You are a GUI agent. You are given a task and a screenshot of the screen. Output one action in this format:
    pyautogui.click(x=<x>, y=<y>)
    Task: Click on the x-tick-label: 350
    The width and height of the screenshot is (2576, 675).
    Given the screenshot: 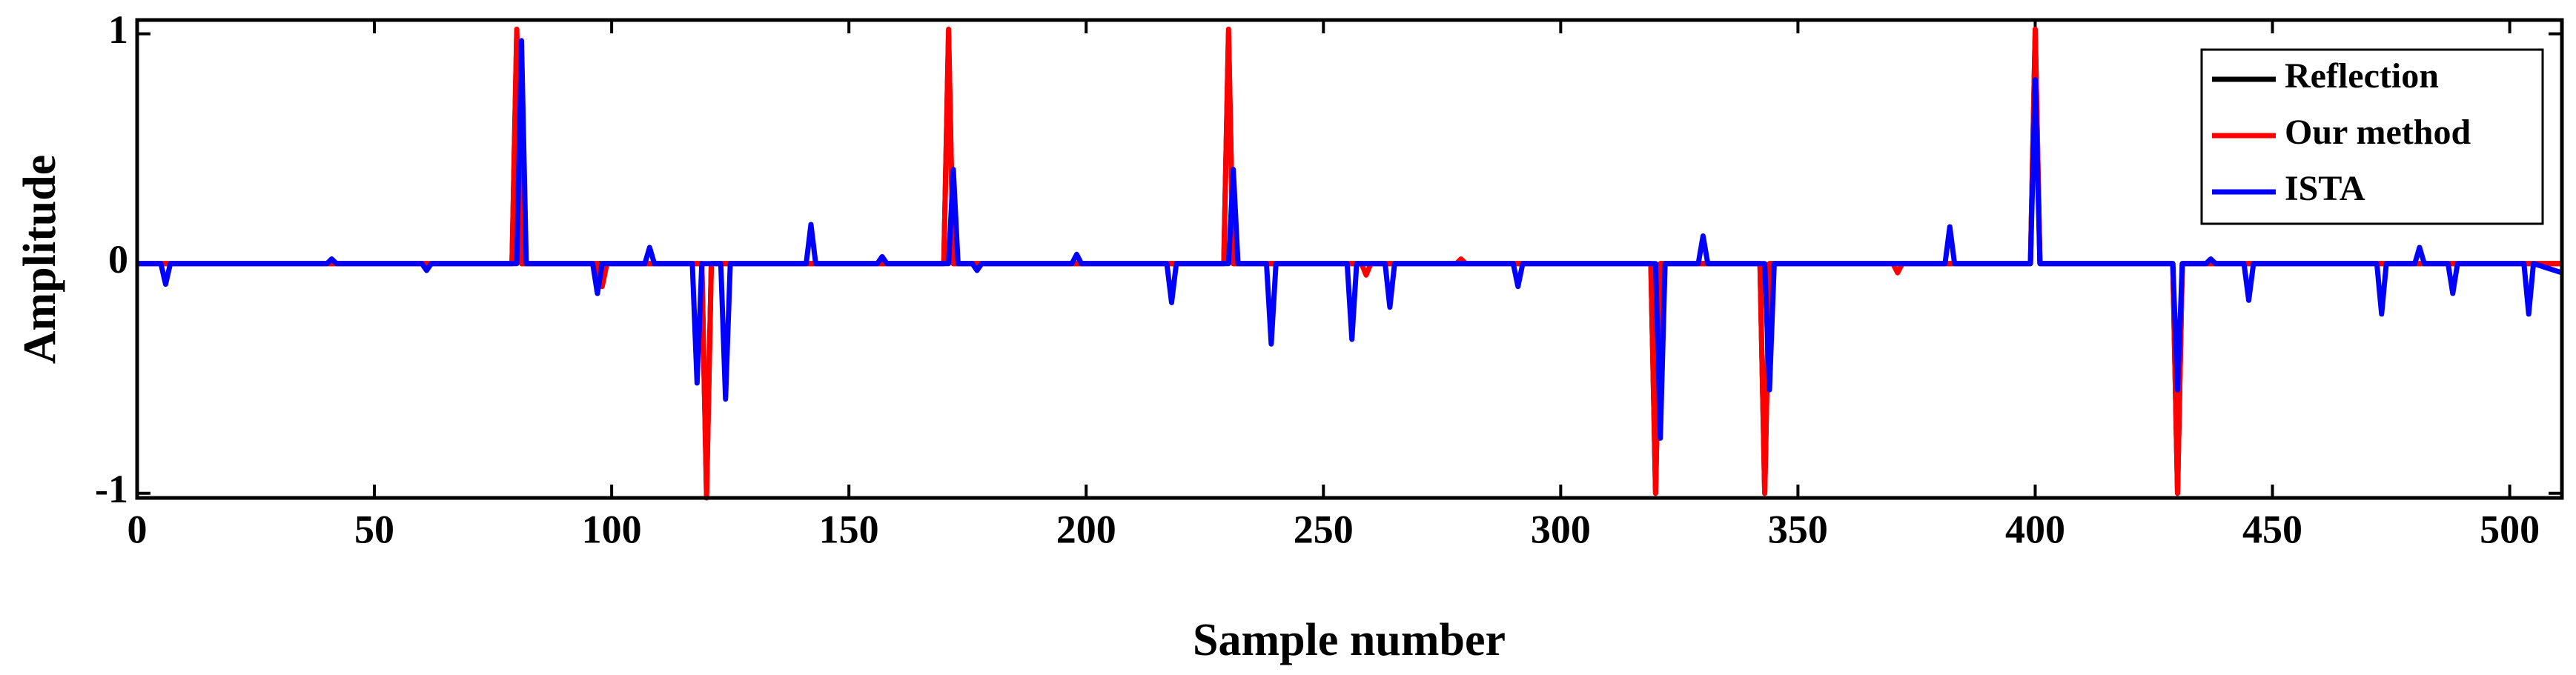 What is the action you would take?
    pyautogui.click(x=1798, y=529)
    